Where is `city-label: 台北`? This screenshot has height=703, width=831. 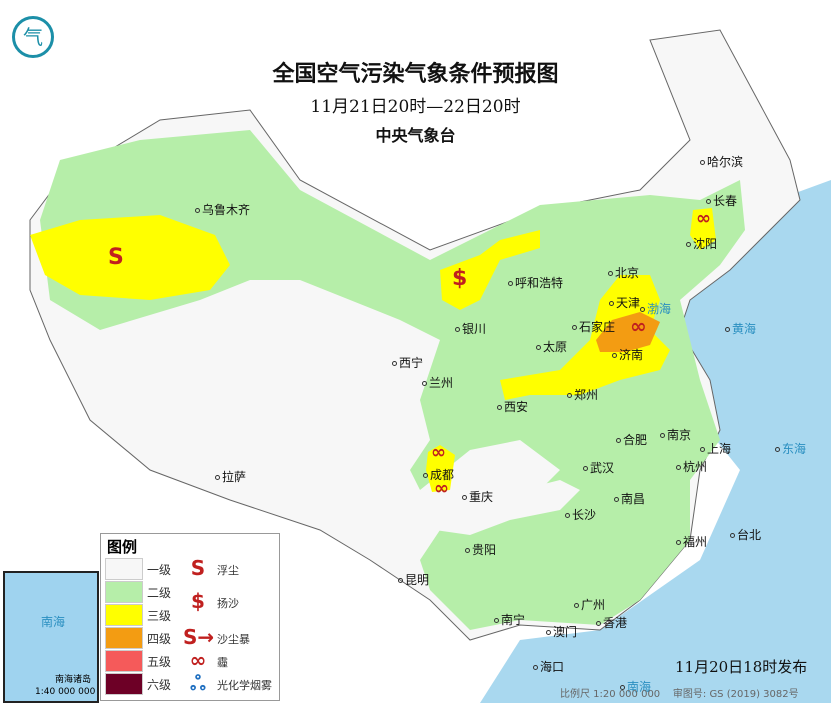 city-label: 台北 is located at coordinates (745, 534).